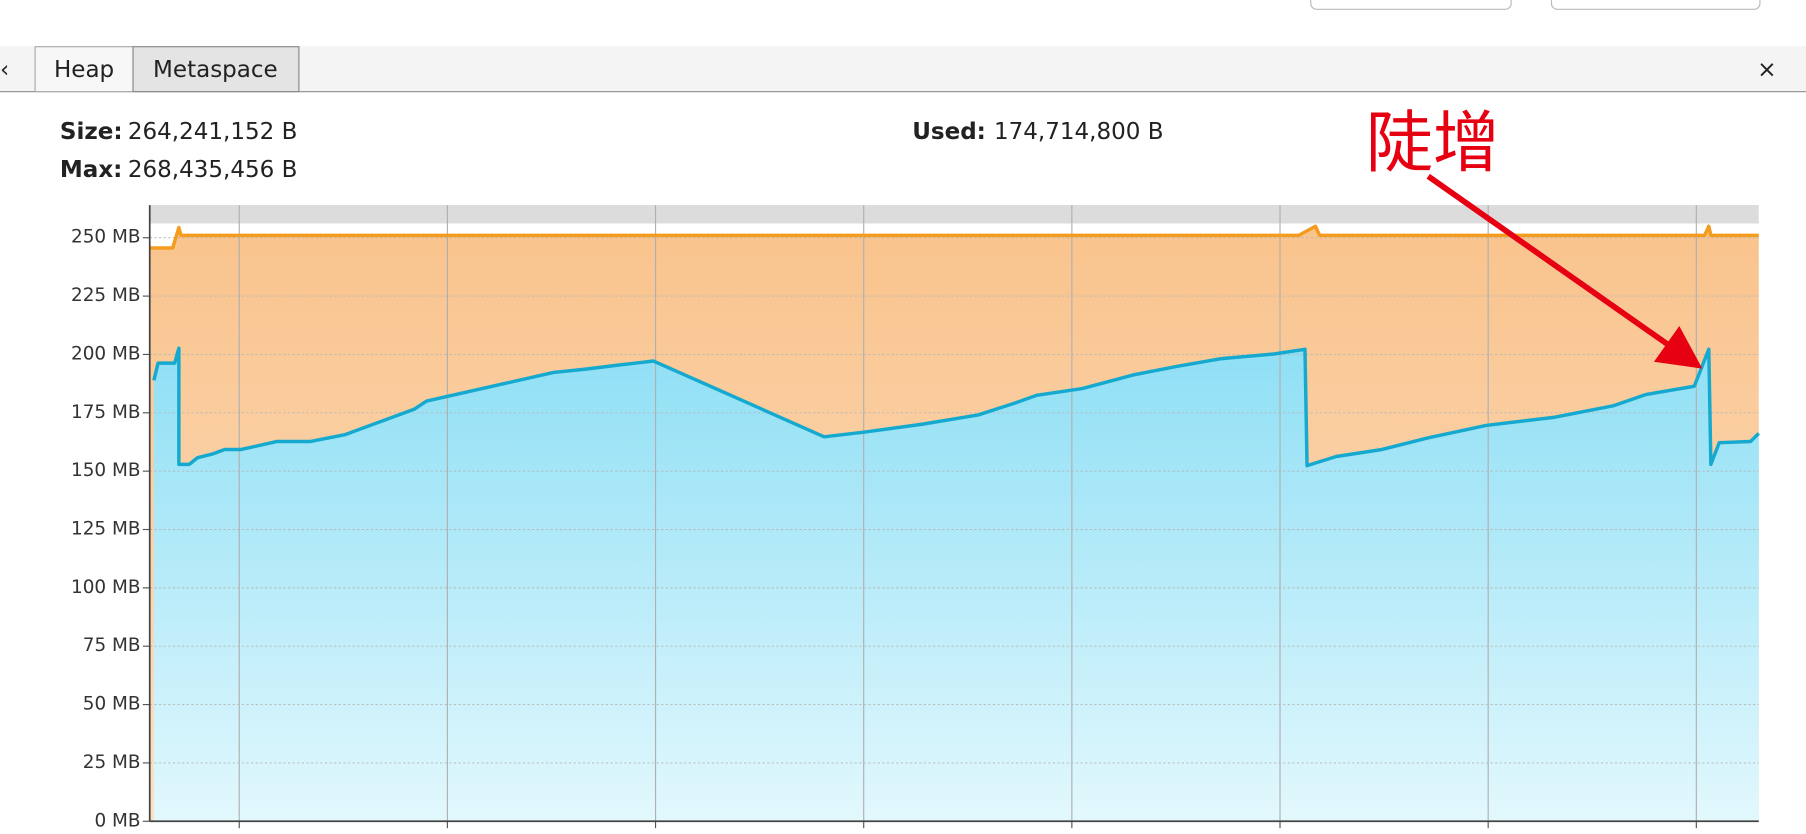  What do you see at coordinates (117, 820) in the screenshot?
I see `y-tick-label: 0 MB` at bounding box center [117, 820].